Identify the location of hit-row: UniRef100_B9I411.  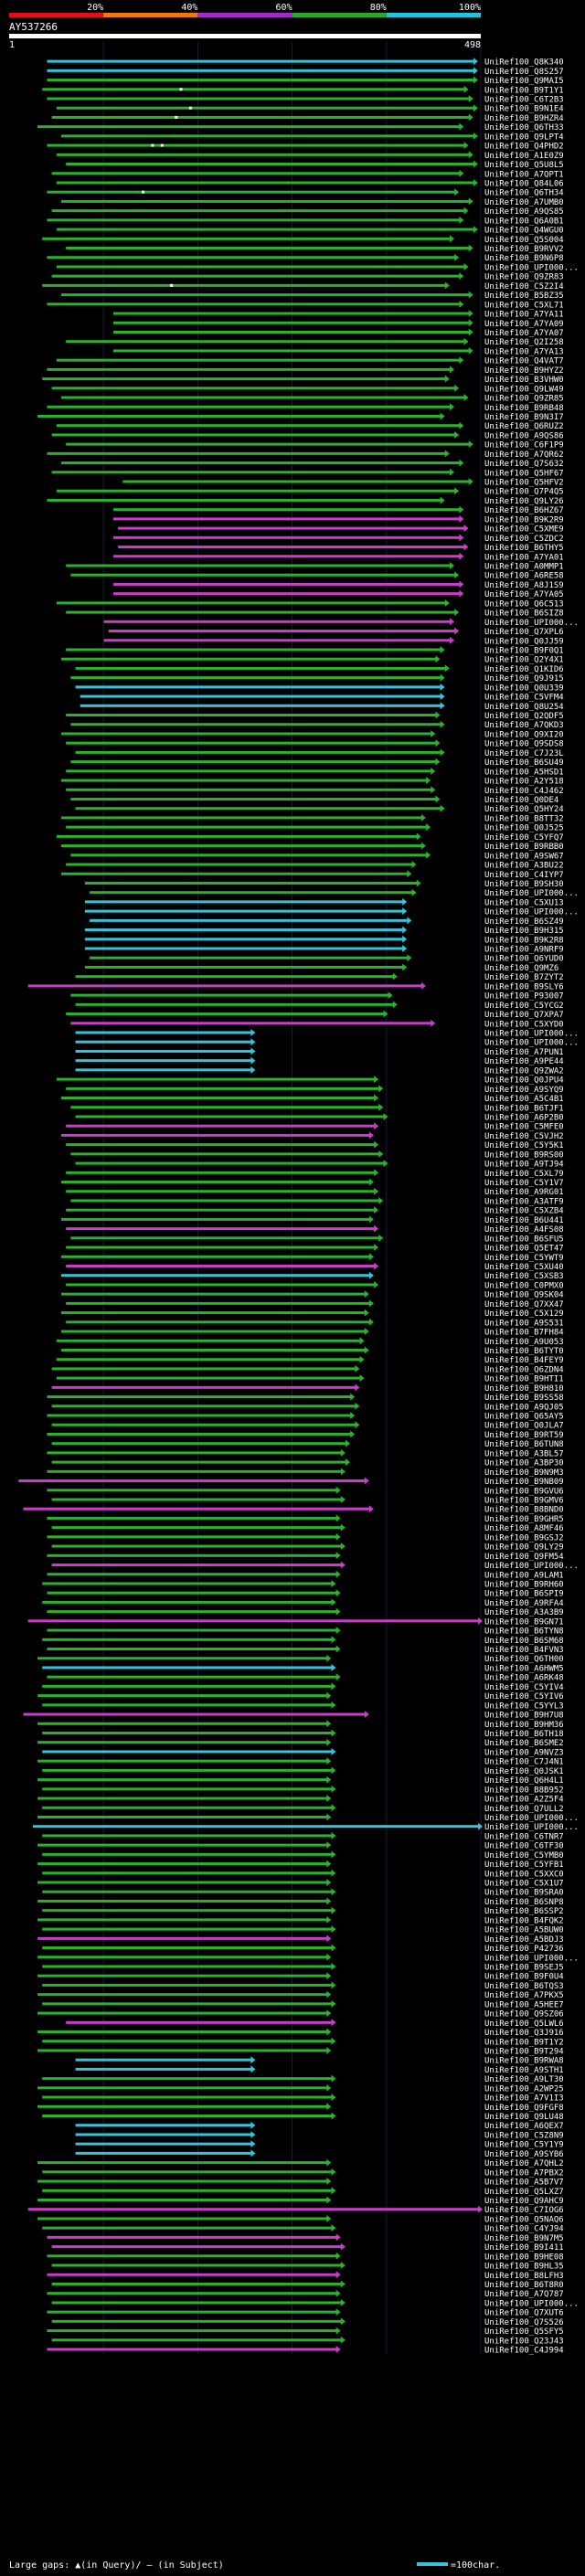
(308, 2247).